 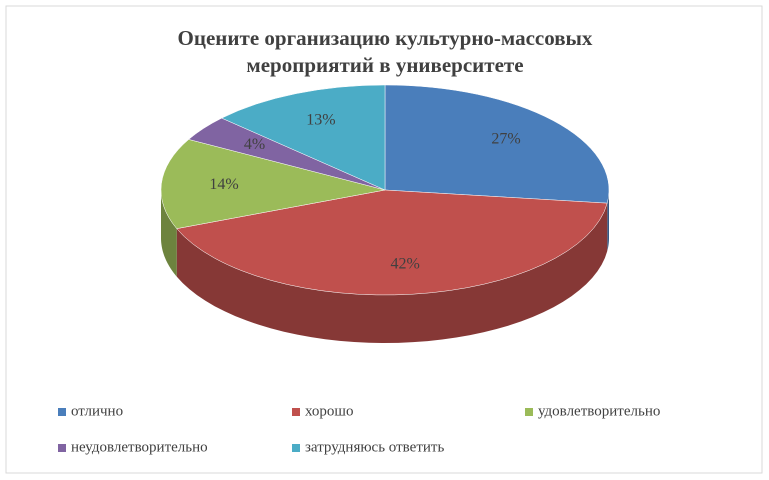 What do you see at coordinates (505, 139) in the screenshot?
I see `data-label: 27%` at bounding box center [505, 139].